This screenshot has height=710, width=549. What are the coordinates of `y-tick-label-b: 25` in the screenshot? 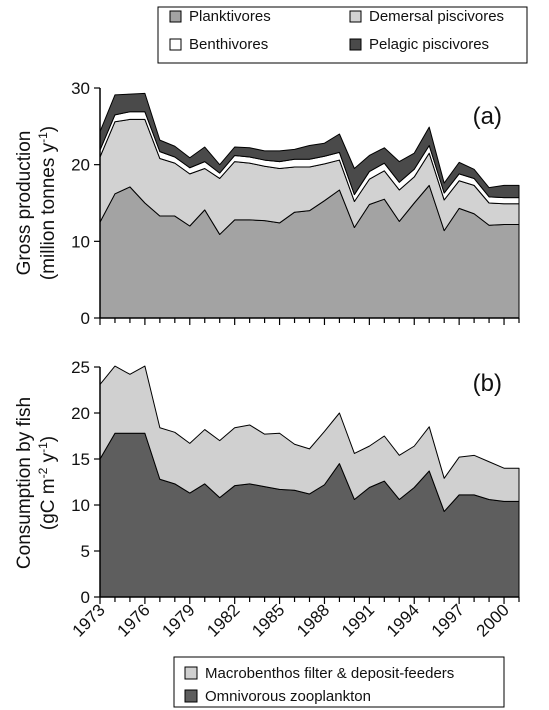 It's located at (80, 367).